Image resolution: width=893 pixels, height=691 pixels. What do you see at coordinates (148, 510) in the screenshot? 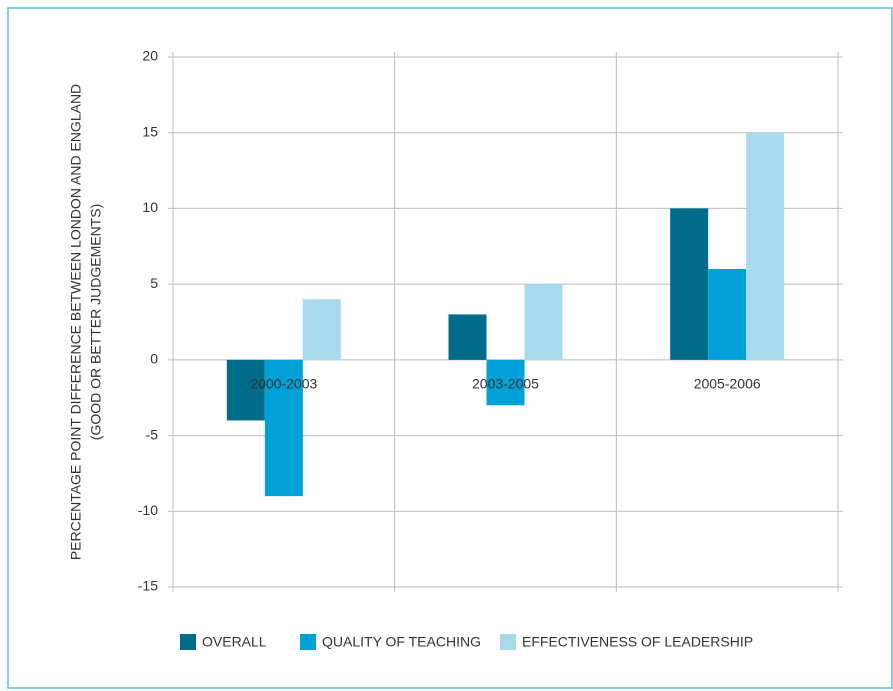
I see `y-tick-label: -10` at bounding box center [148, 510].